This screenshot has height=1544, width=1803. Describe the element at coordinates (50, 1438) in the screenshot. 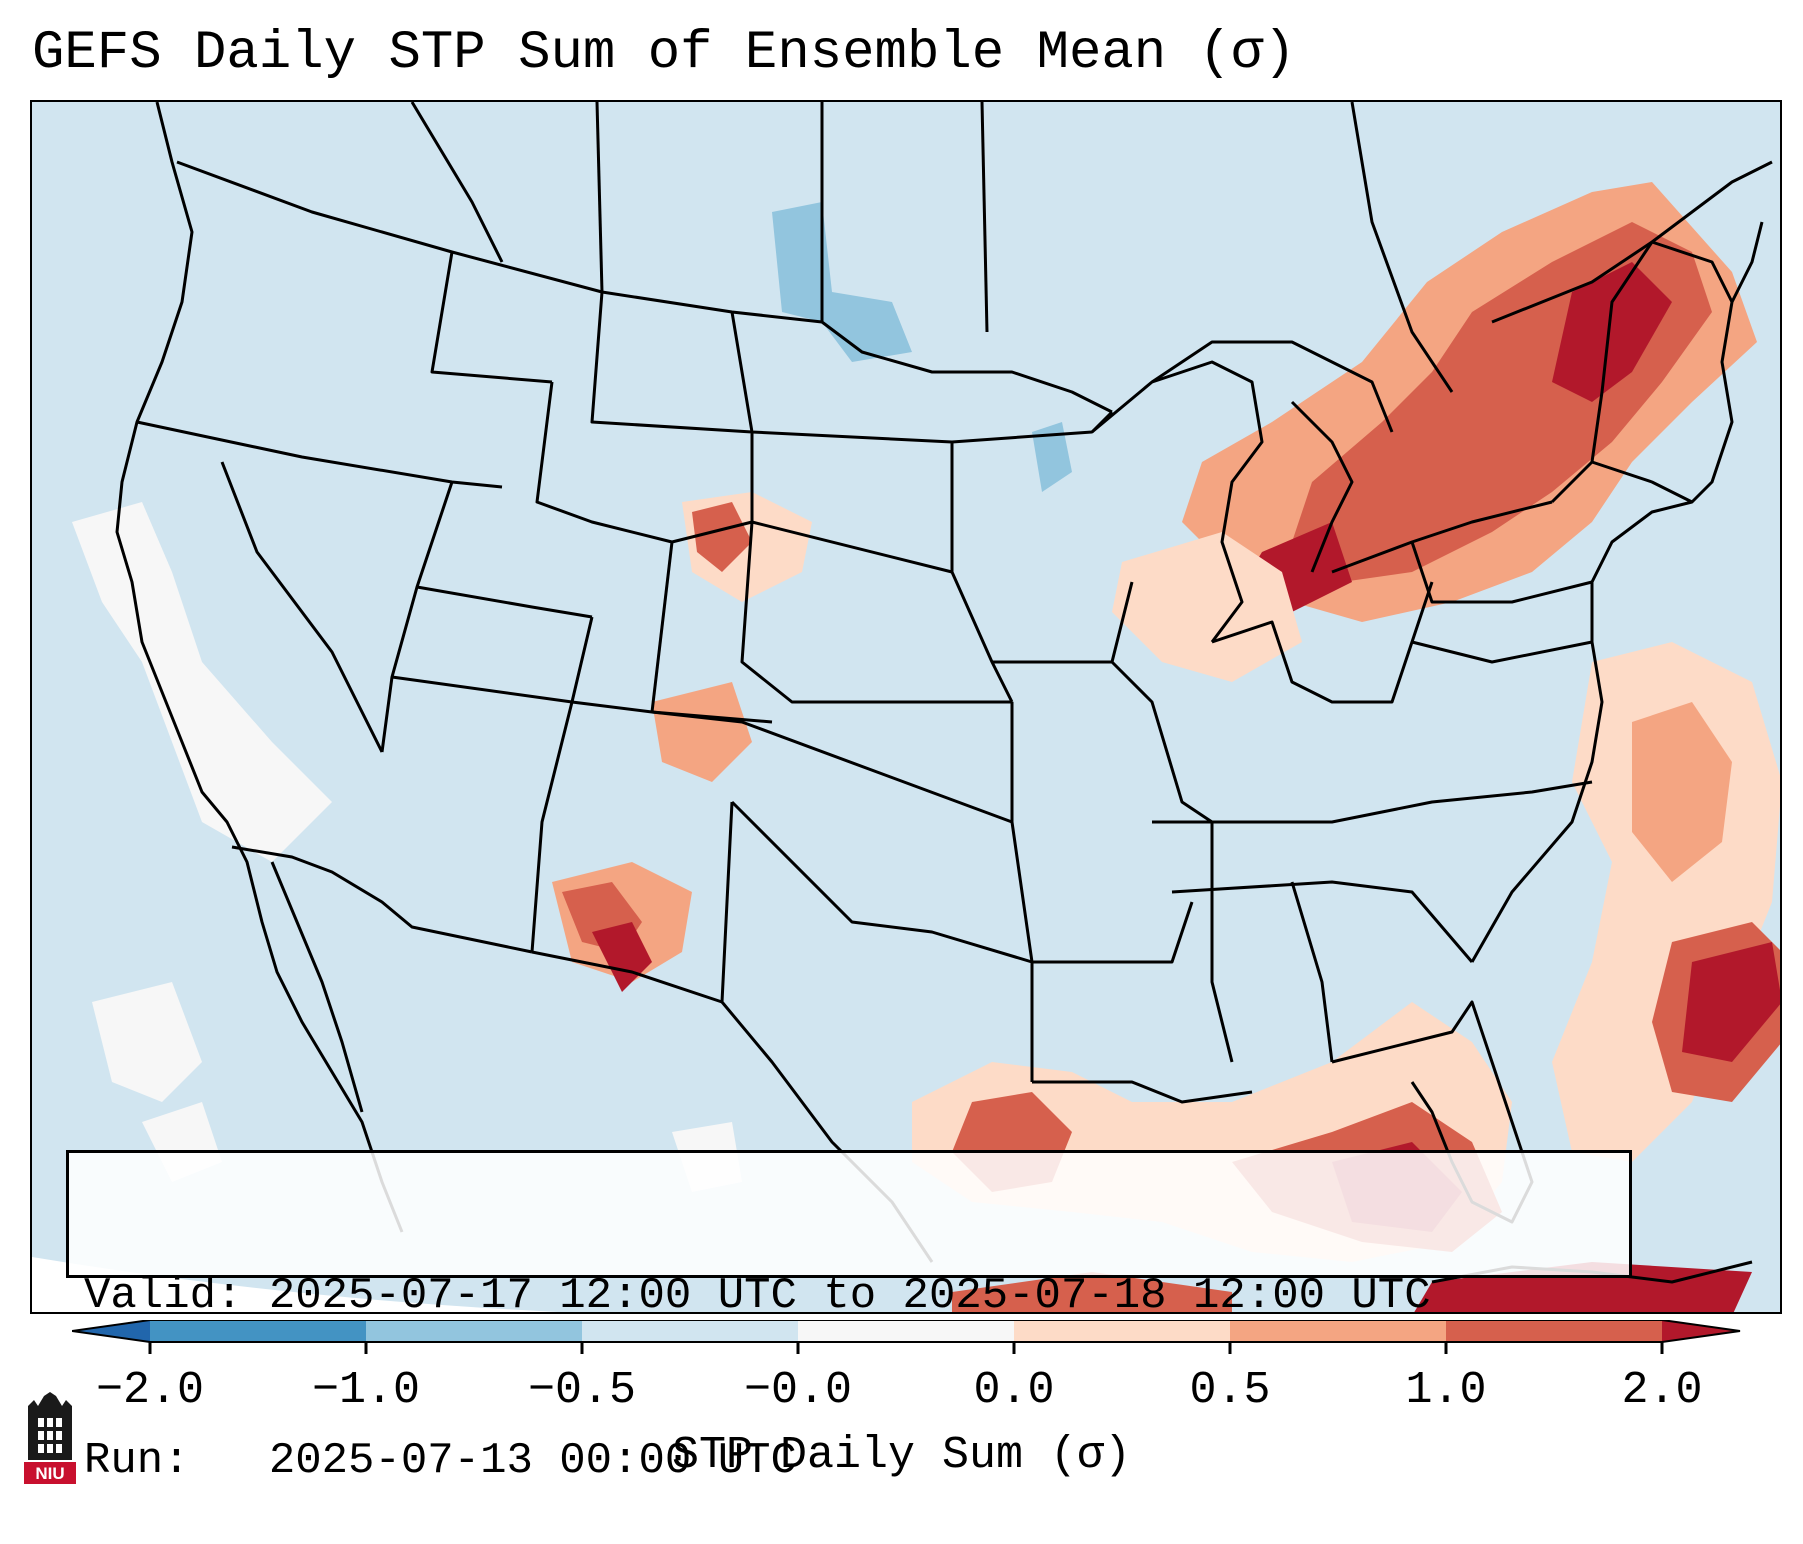

I see `niu-logo: NIU` at that location.